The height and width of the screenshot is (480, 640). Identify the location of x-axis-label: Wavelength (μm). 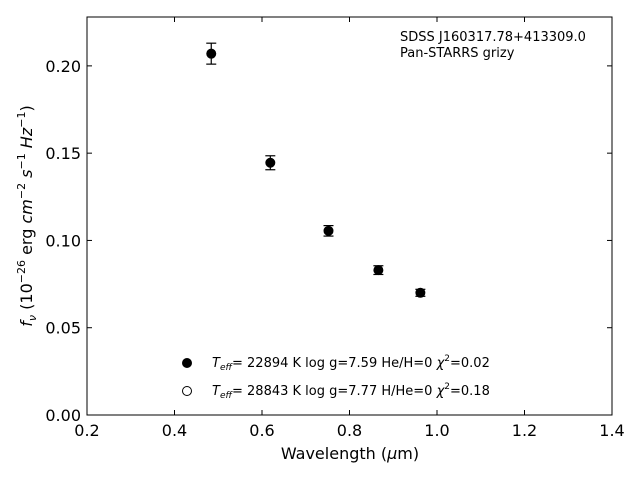
(350, 453).